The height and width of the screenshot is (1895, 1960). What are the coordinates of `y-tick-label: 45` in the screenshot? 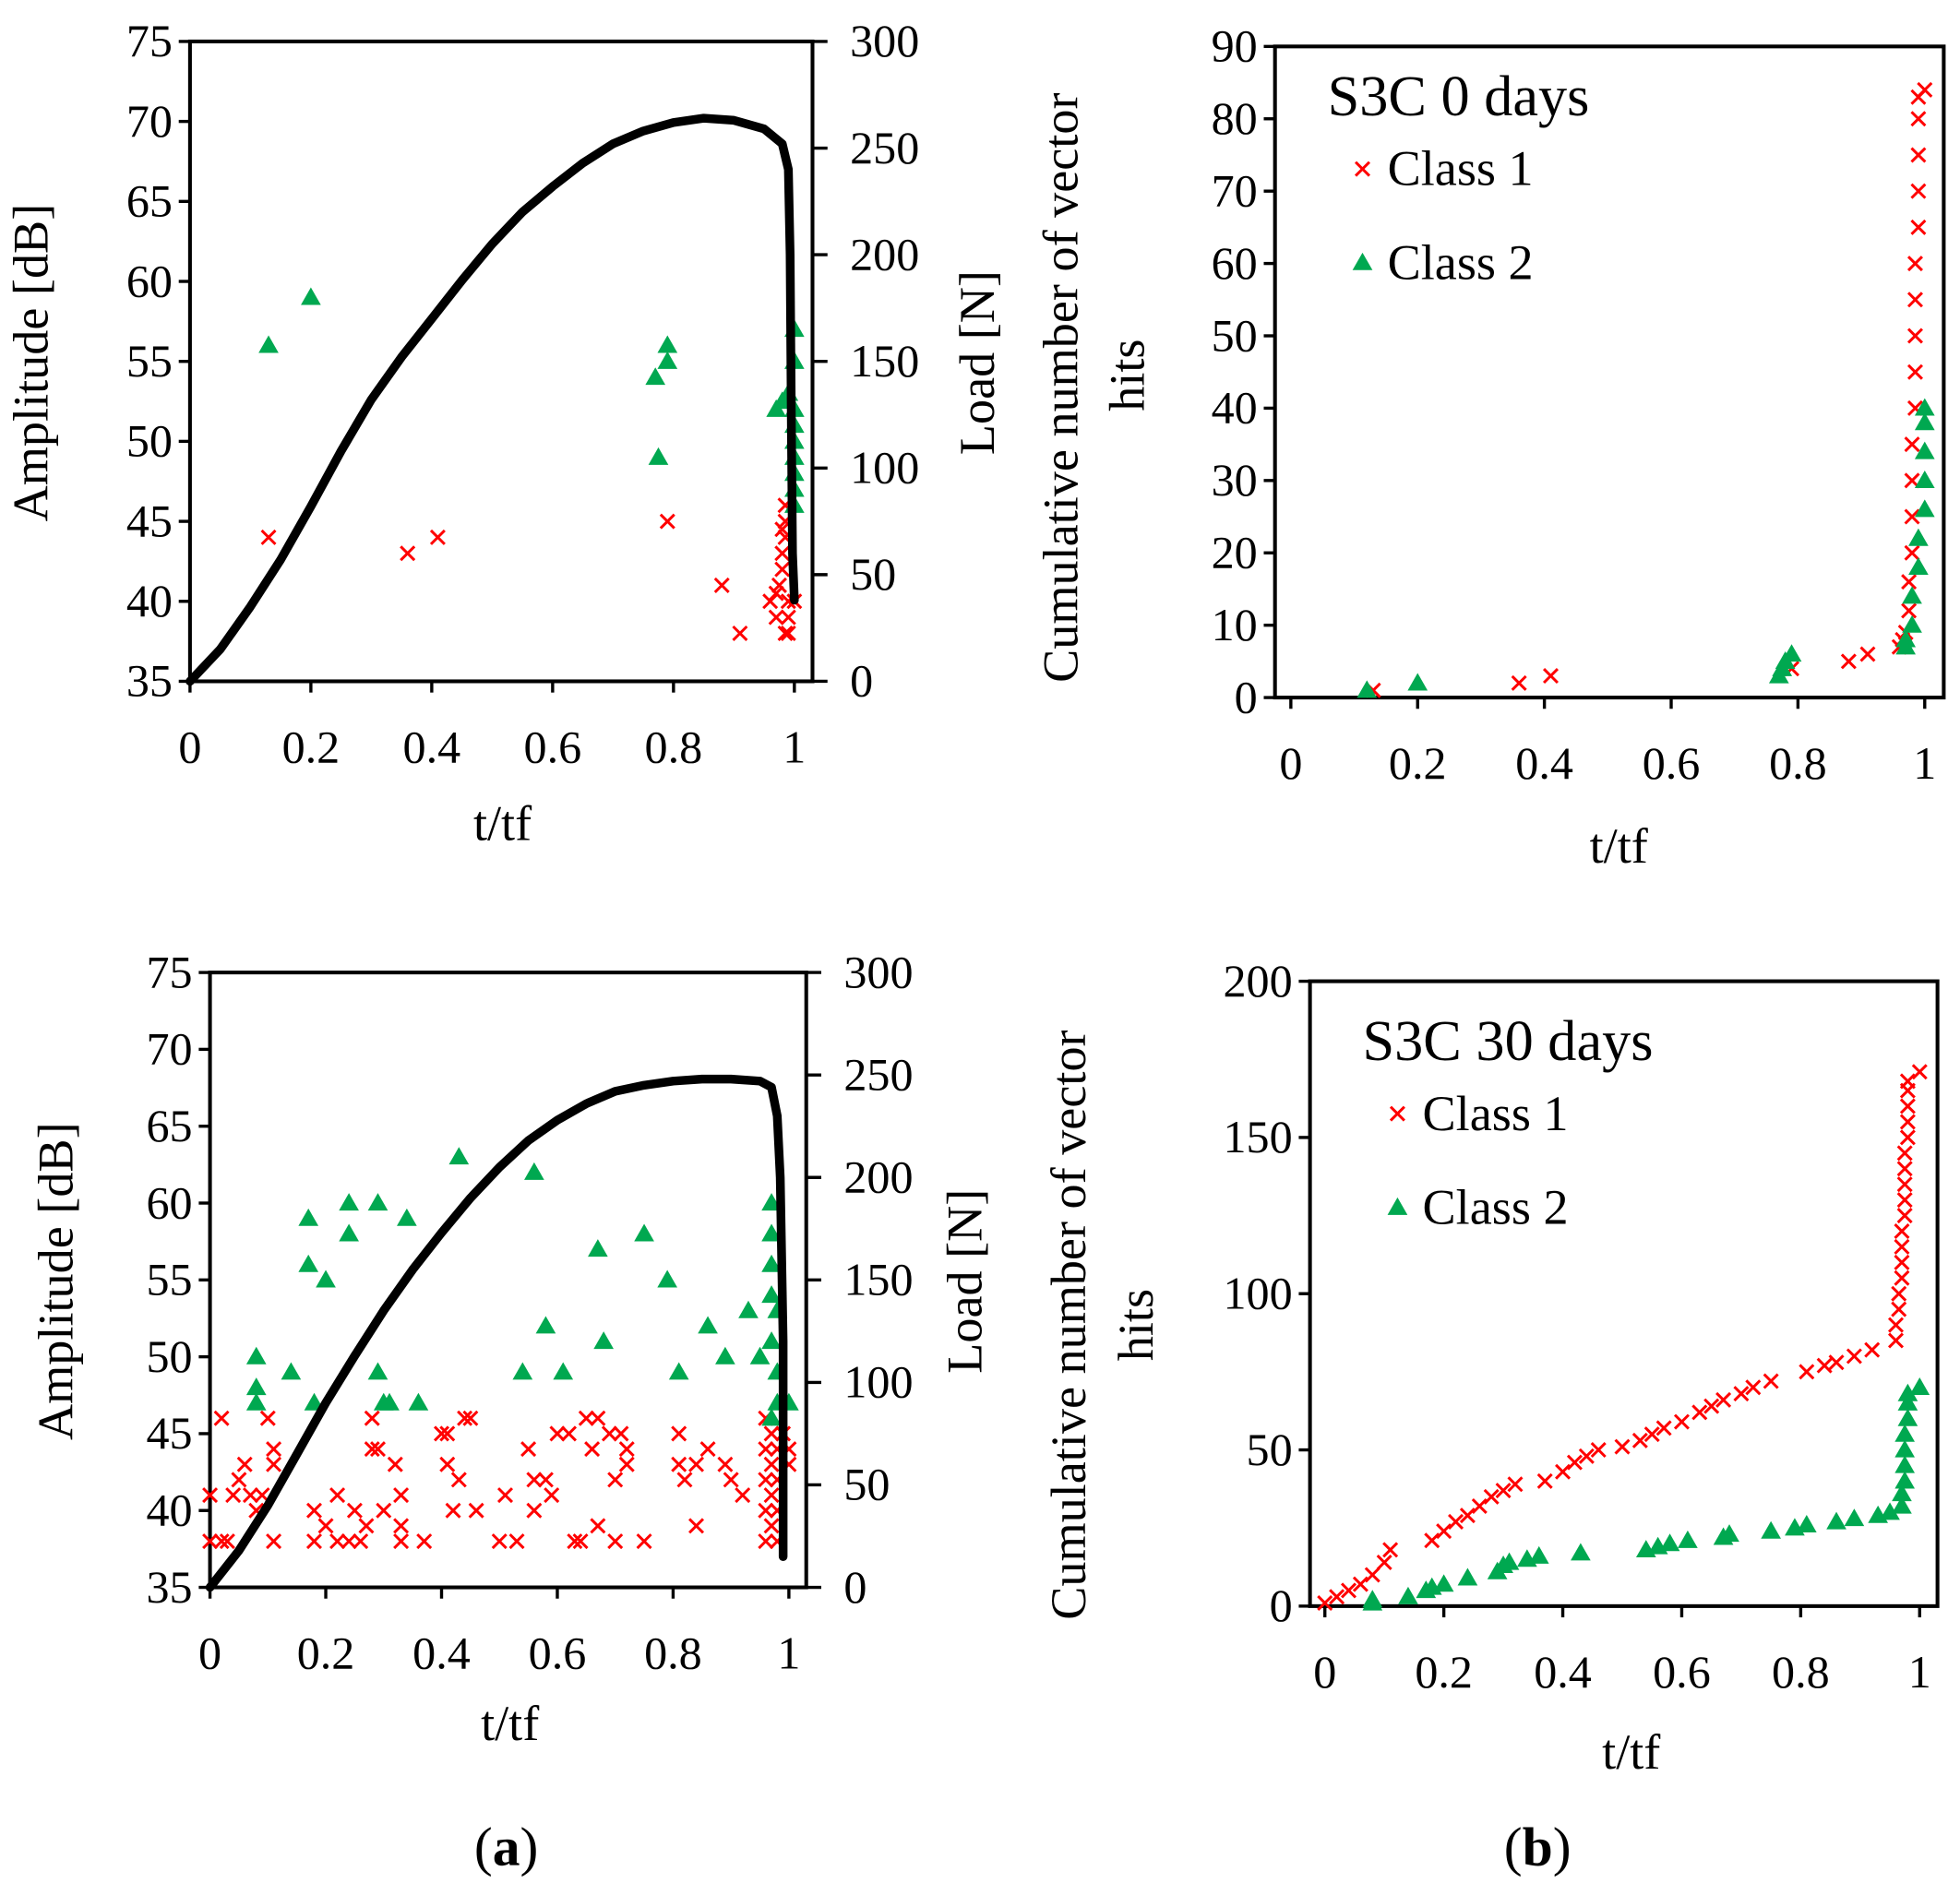 It's located at (149, 520).